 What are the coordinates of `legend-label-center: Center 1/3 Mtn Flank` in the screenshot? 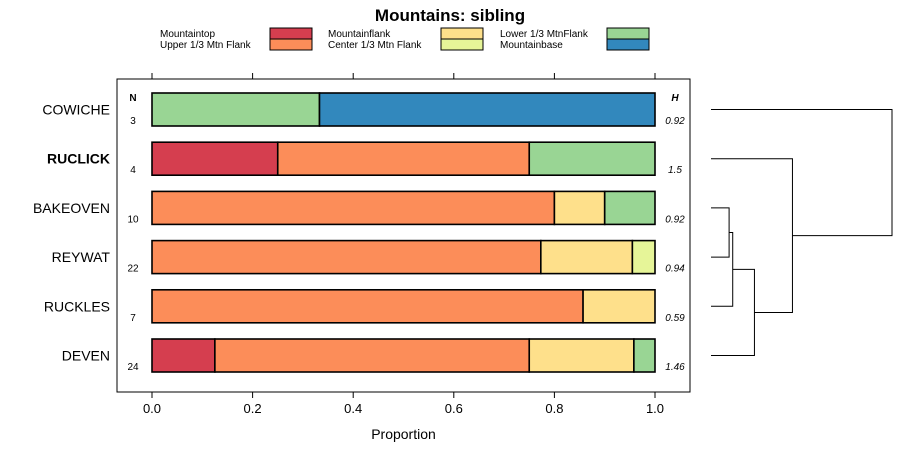 It's located at (375, 45).